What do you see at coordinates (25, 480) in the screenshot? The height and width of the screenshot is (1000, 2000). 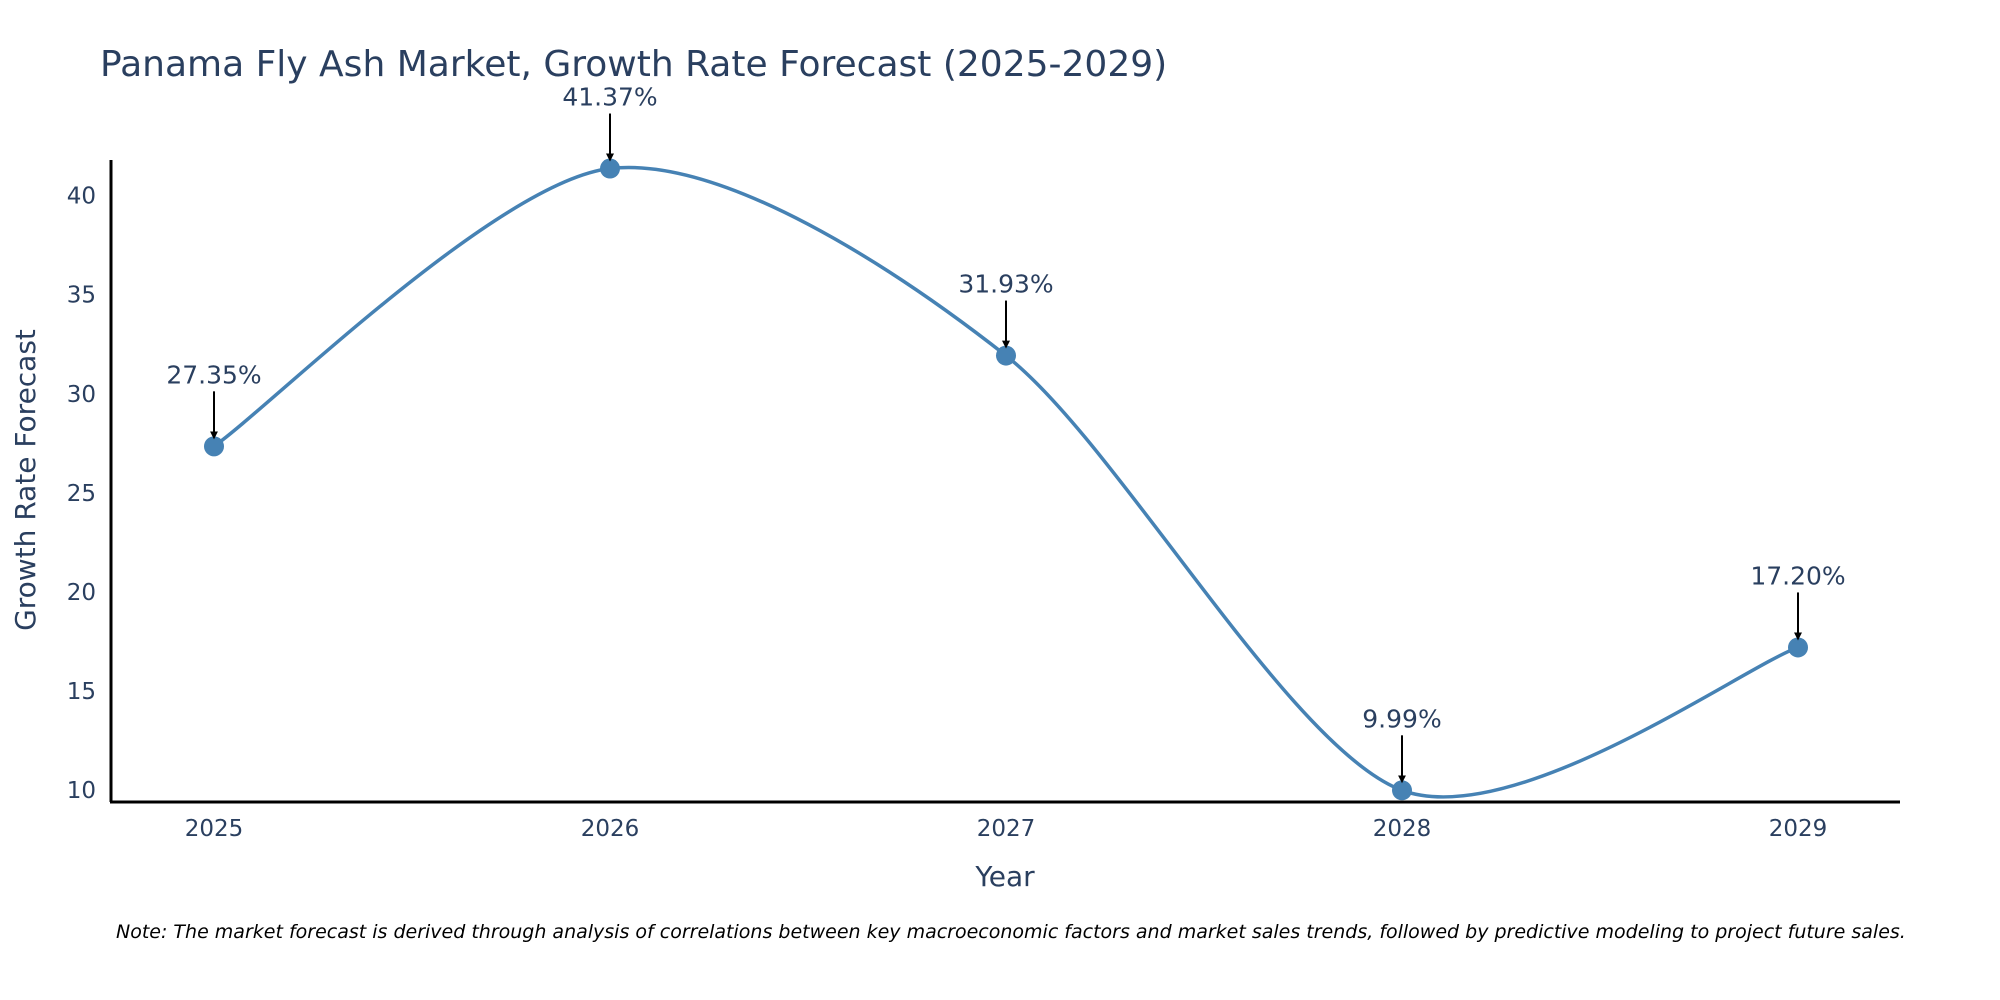 I see `y-axis-title: Growth Rate Forecast` at bounding box center [25, 480].